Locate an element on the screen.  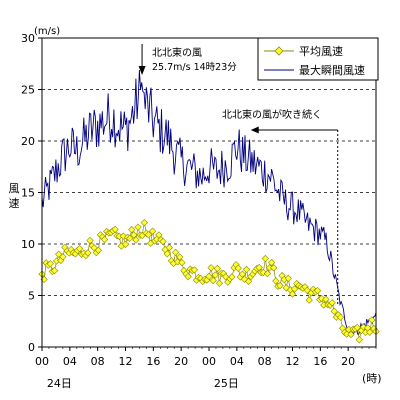
x-tick-label-3: 12 is located at coordinates (126, 361).